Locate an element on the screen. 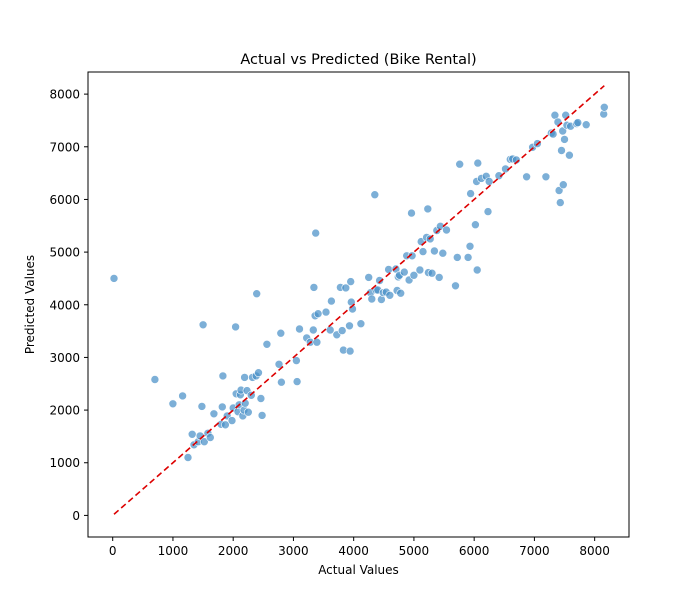 Image resolution: width=700 pixels, height=600 pixels. y-tick-label-3000: 3000 is located at coordinates (64, 358).